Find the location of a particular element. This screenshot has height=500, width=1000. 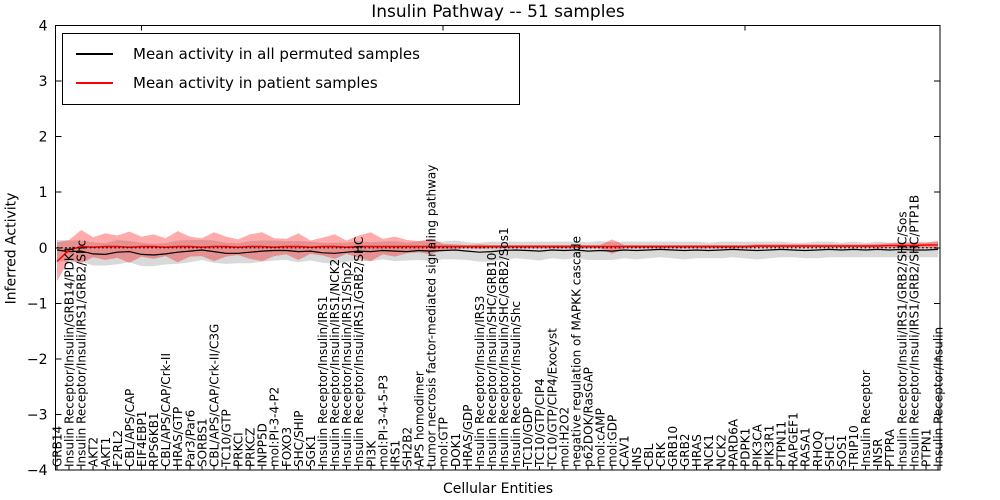

x-category-label: CRK is located at coordinates (661, 454).